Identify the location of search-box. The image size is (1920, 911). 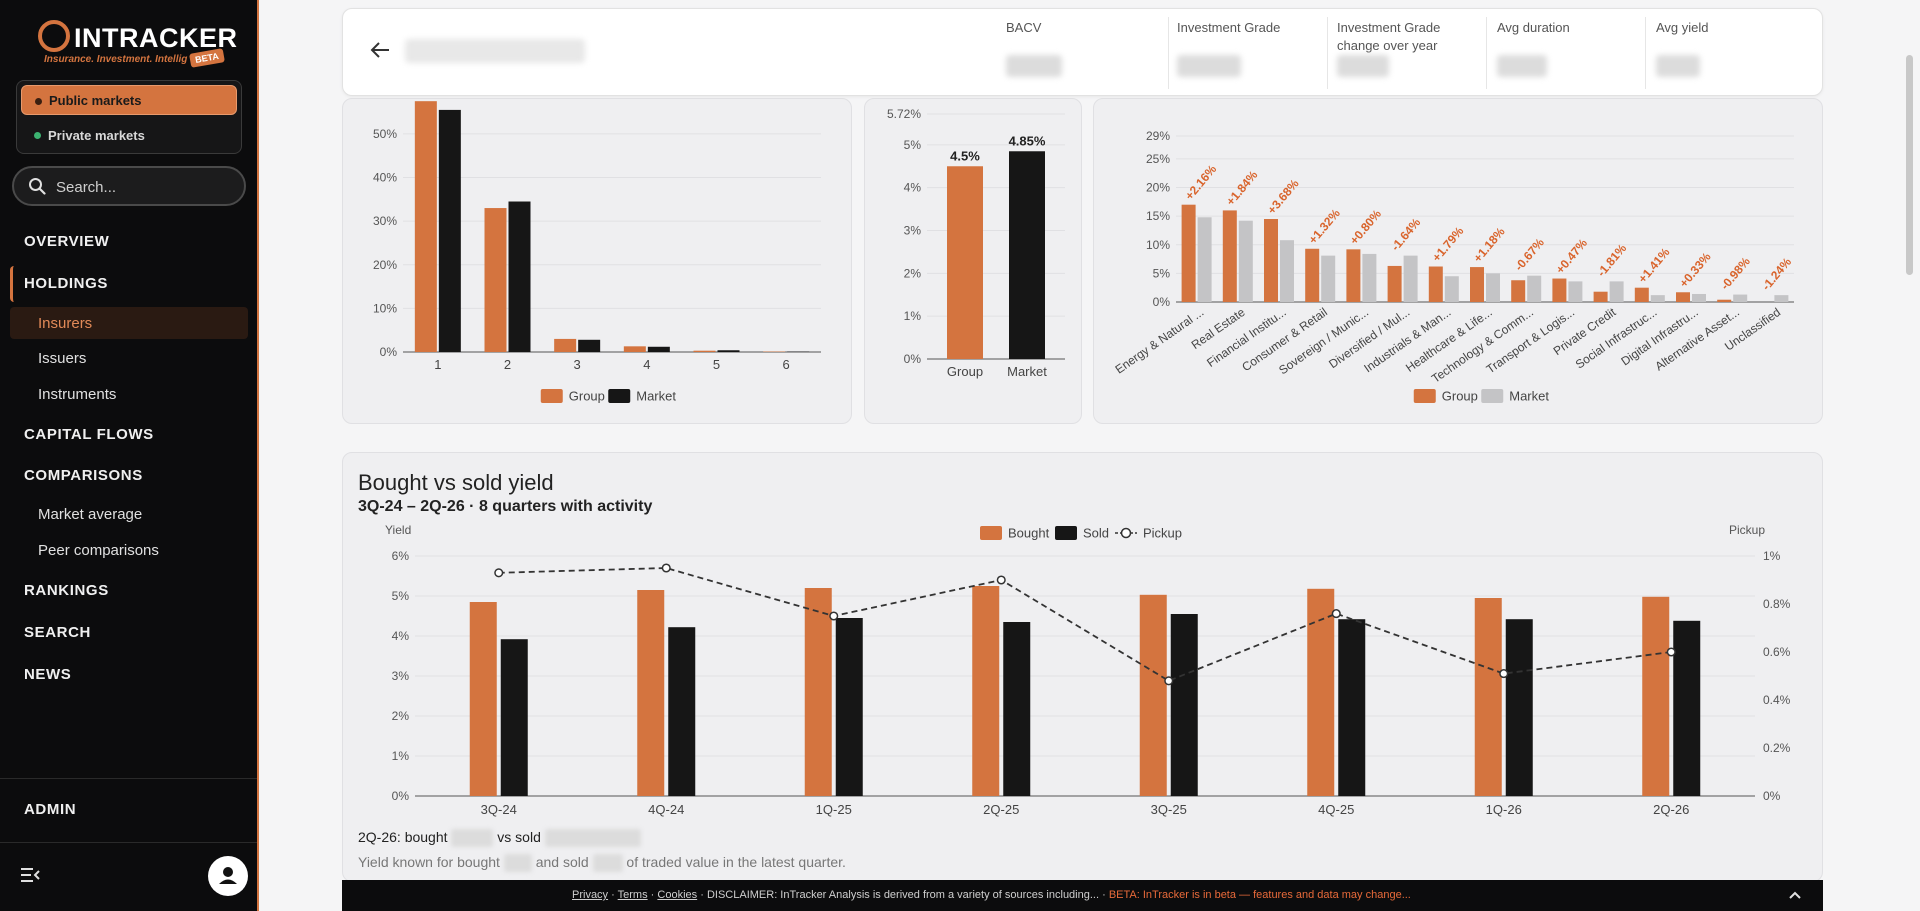
(129, 186).